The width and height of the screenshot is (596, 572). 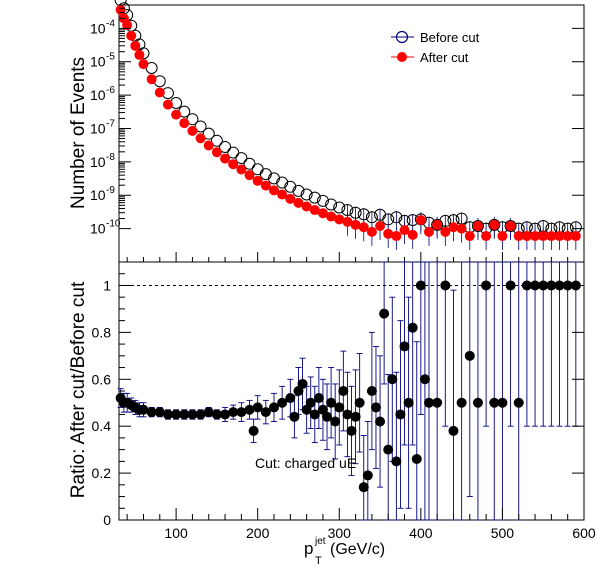 What do you see at coordinates (444, 57) in the screenshot?
I see `legend-after-label: After cut` at bounding box center [444, 57].